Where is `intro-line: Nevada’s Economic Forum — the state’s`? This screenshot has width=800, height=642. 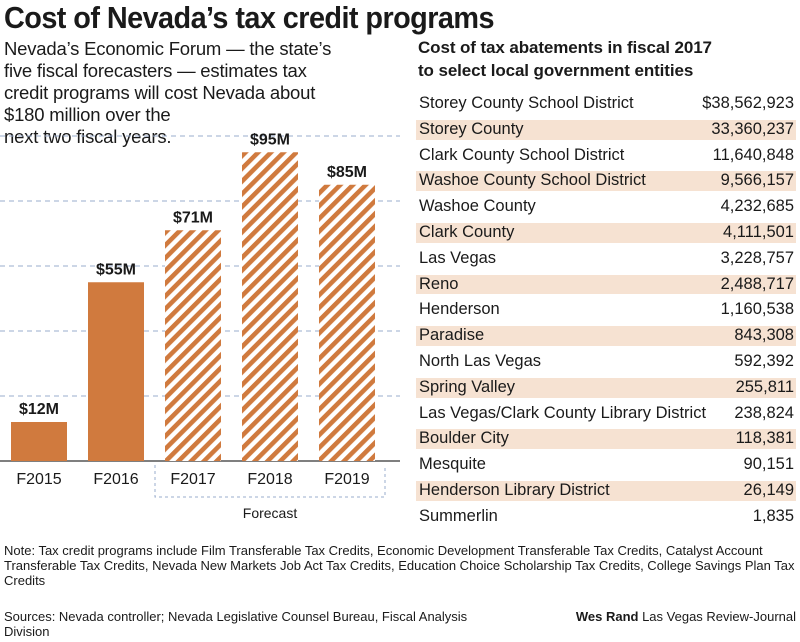
intro-line: Nevada’s Economic Forum — the state’s is located at coordinates (168, 48).